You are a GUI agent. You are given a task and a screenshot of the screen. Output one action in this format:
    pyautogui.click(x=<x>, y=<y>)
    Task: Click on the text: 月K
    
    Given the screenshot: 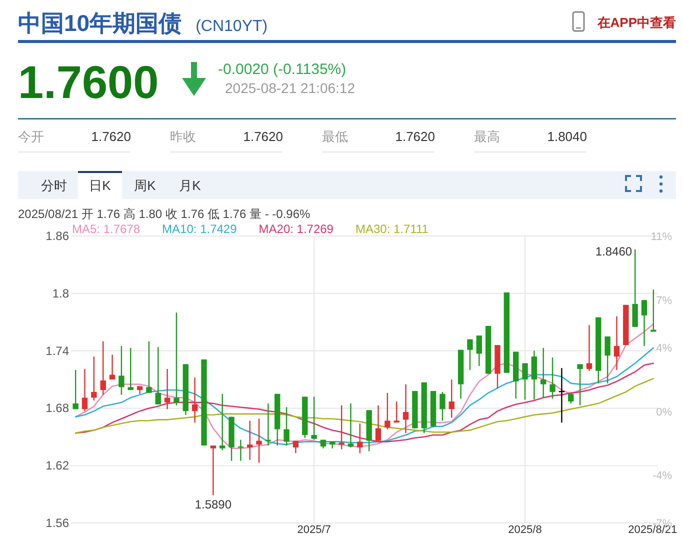 What is the action you would take?
    pyautogui.click(x=190, y=185)
    